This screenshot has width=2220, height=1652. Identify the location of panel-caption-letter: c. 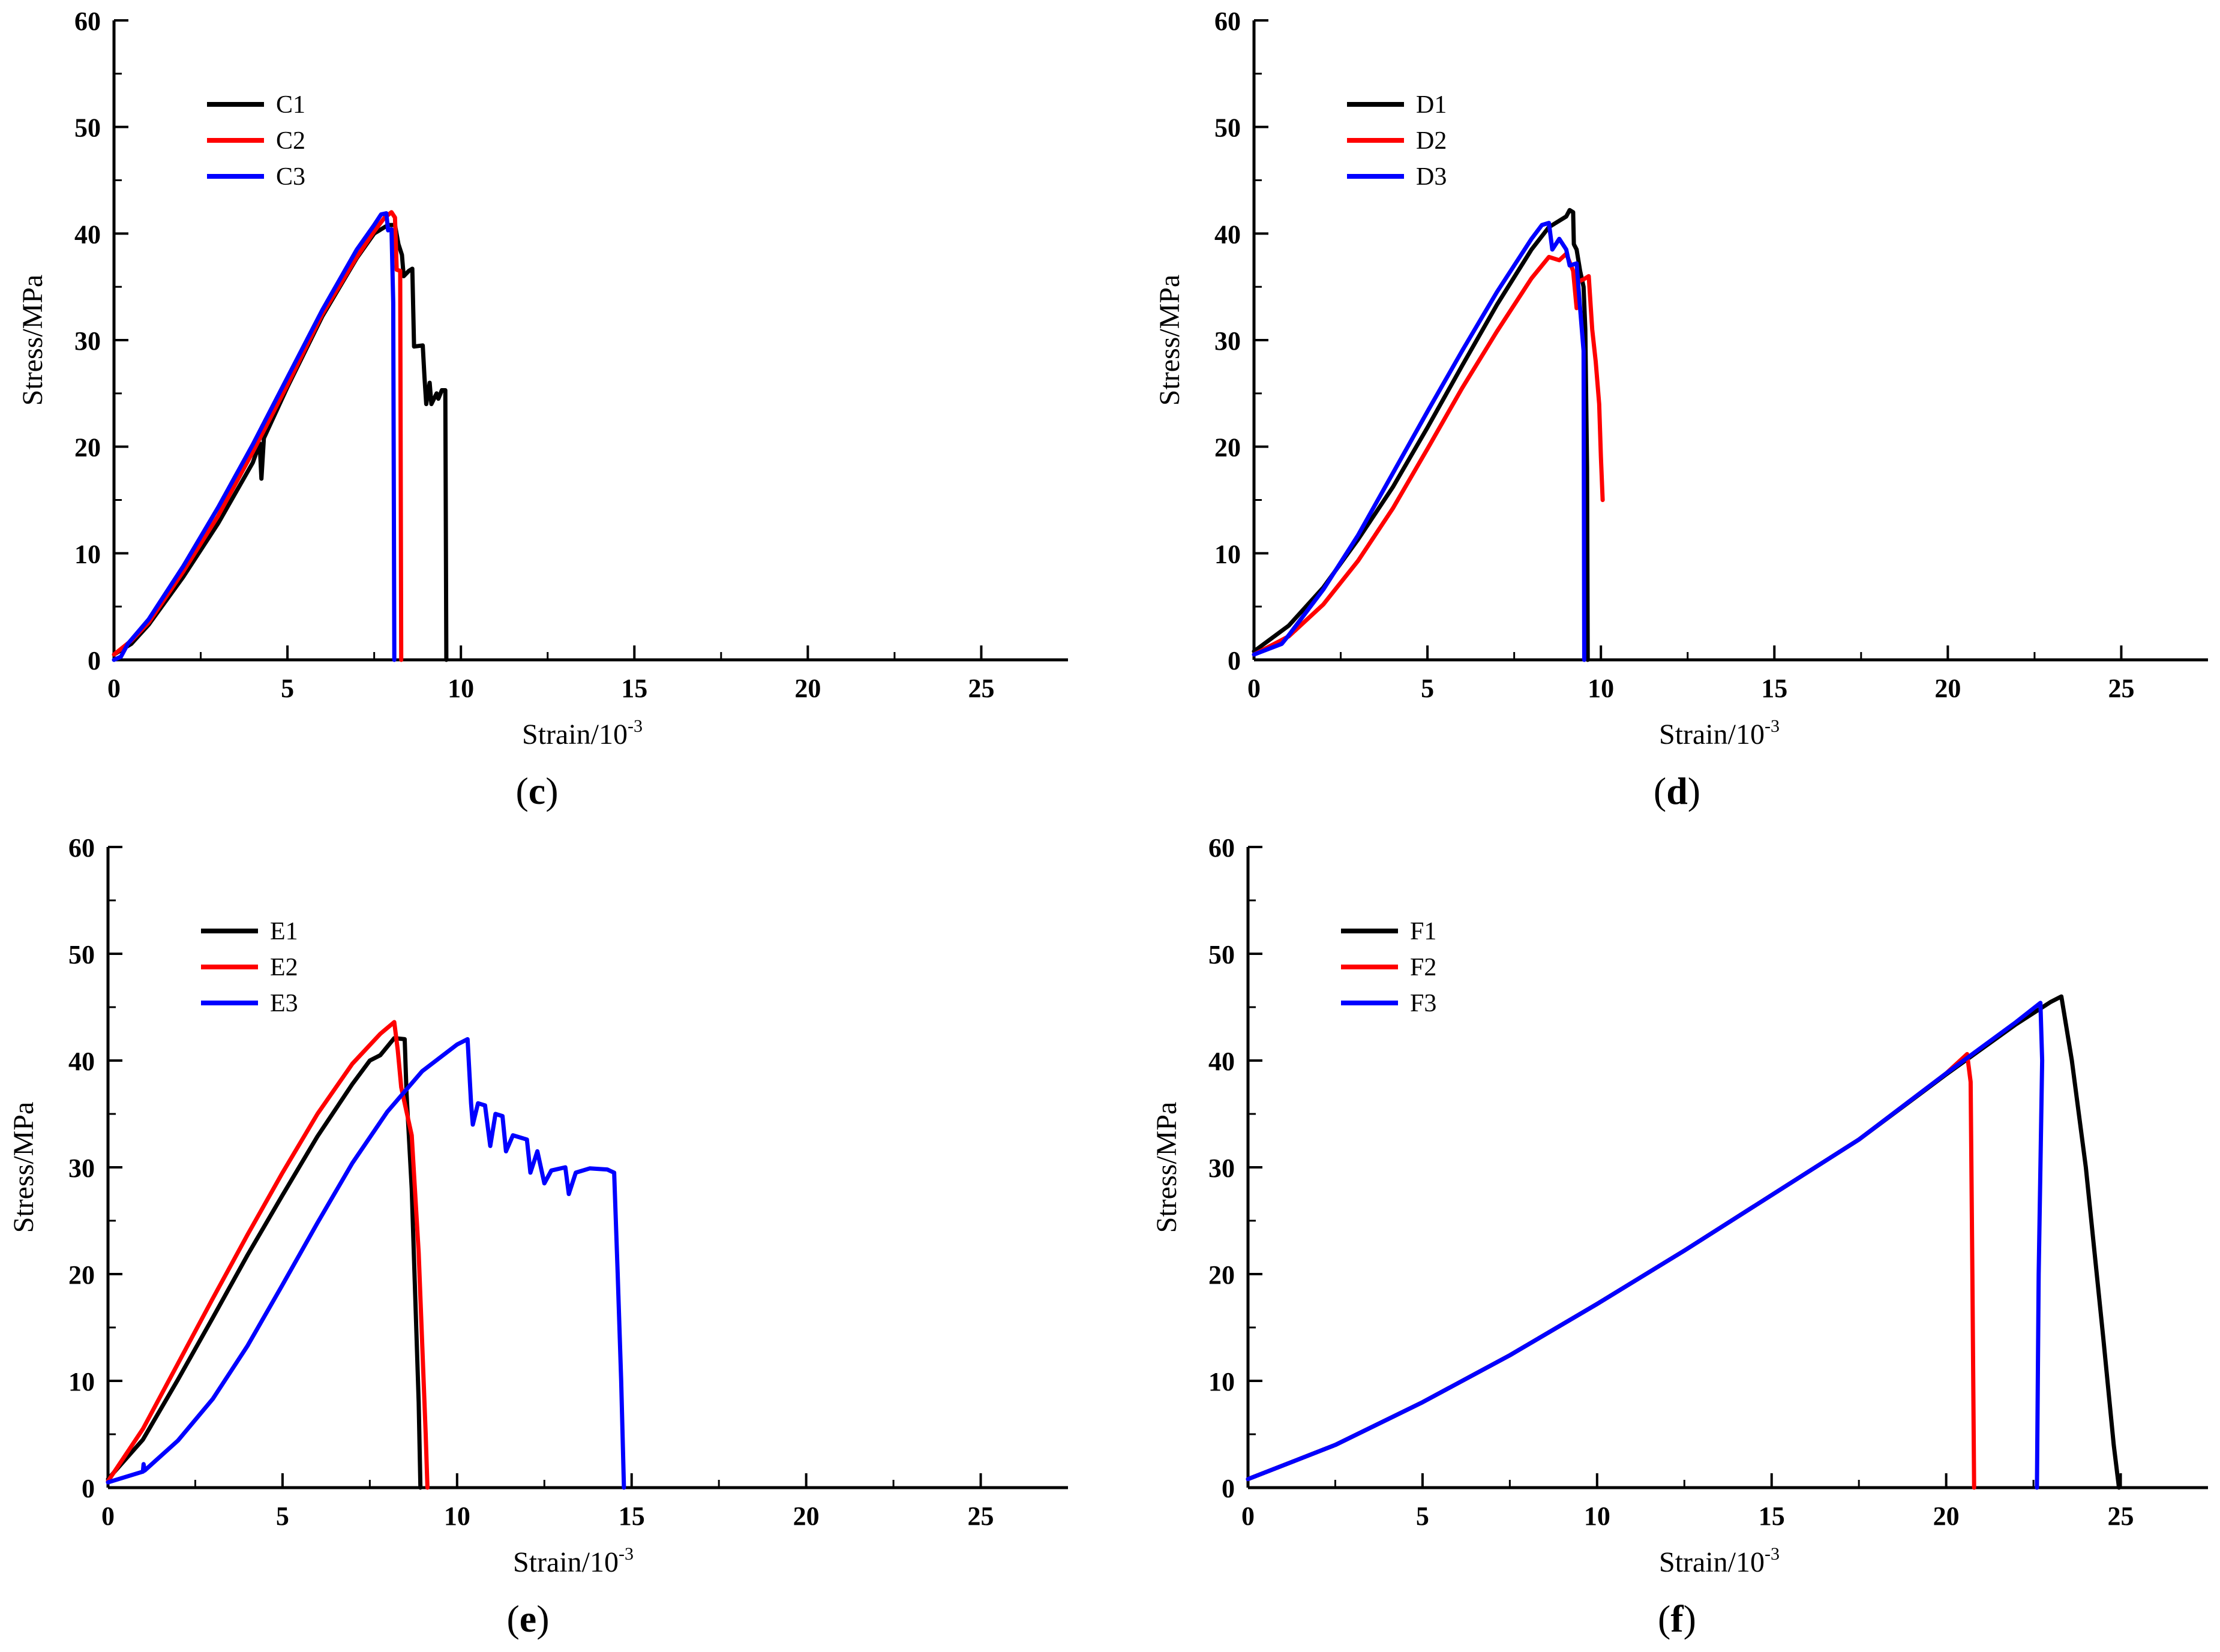
(537, 791).